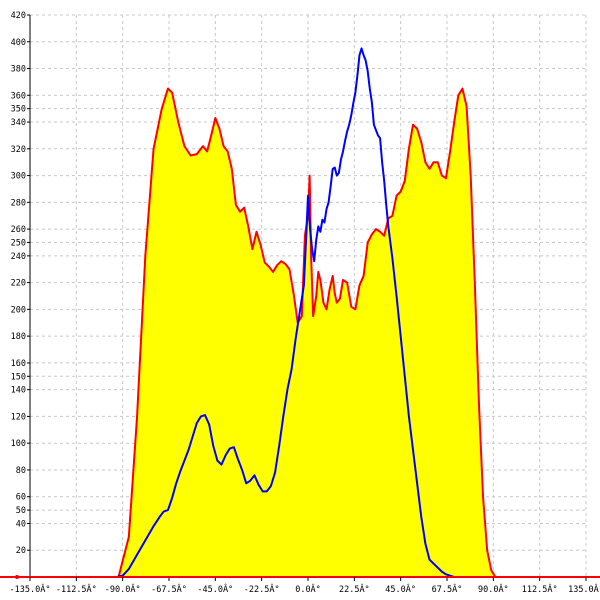 This screenshot has width=600, height=600. Describe the element at coordinates (18, 177) in the screenshot. I see `y-tick-label: 300` at that location.